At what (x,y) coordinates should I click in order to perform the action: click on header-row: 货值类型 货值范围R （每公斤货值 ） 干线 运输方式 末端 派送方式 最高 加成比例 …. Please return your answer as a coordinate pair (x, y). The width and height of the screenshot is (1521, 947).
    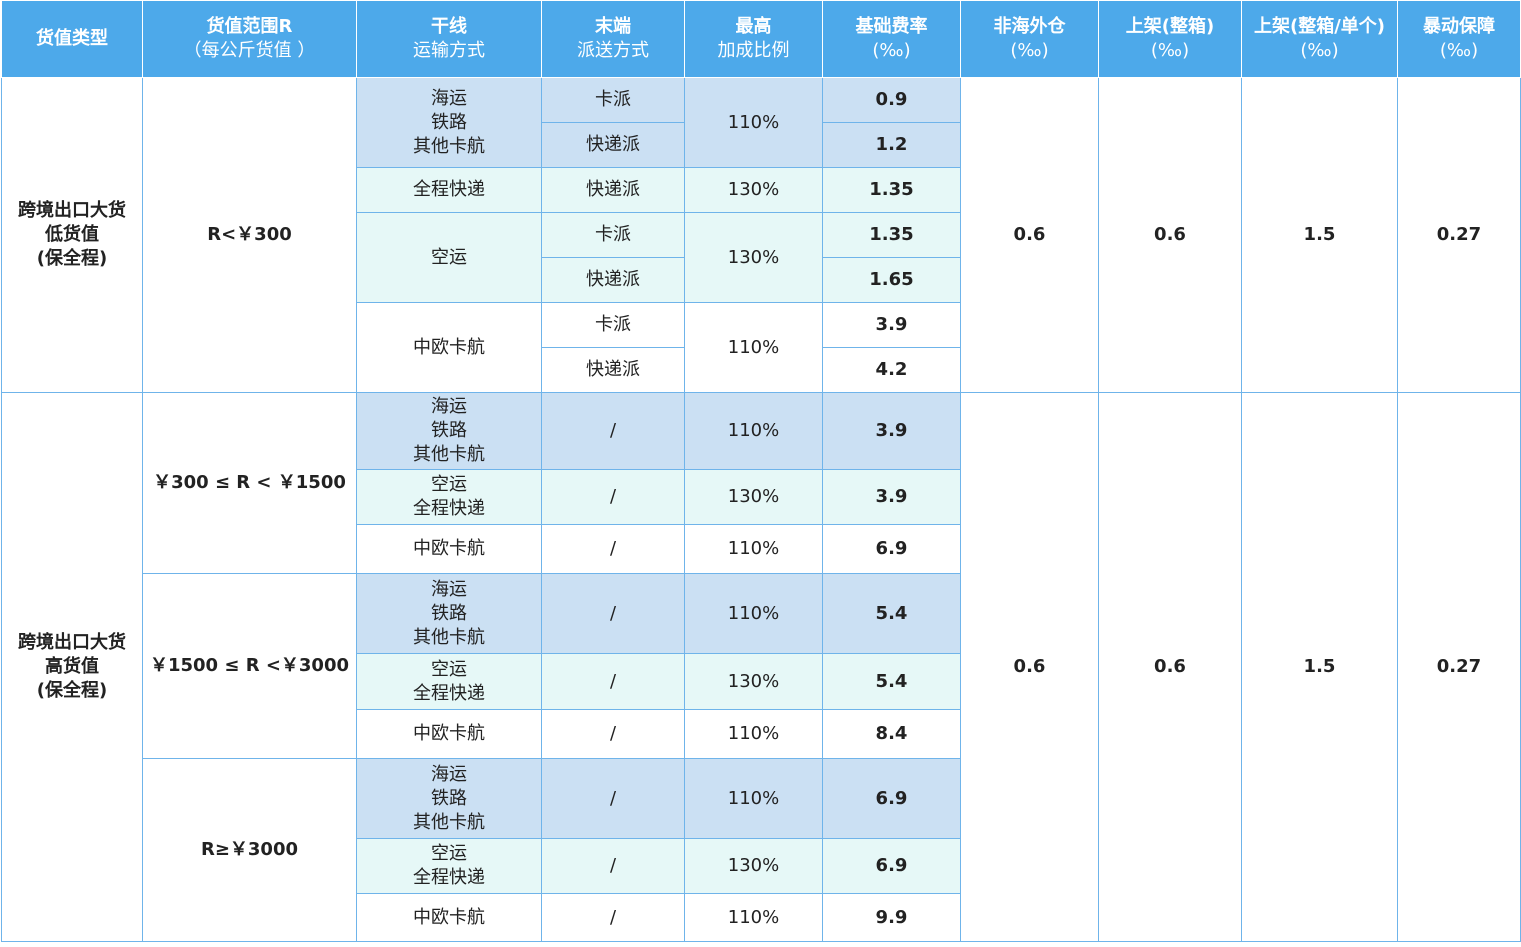
    Looking at the image, I should click on (761, 39).